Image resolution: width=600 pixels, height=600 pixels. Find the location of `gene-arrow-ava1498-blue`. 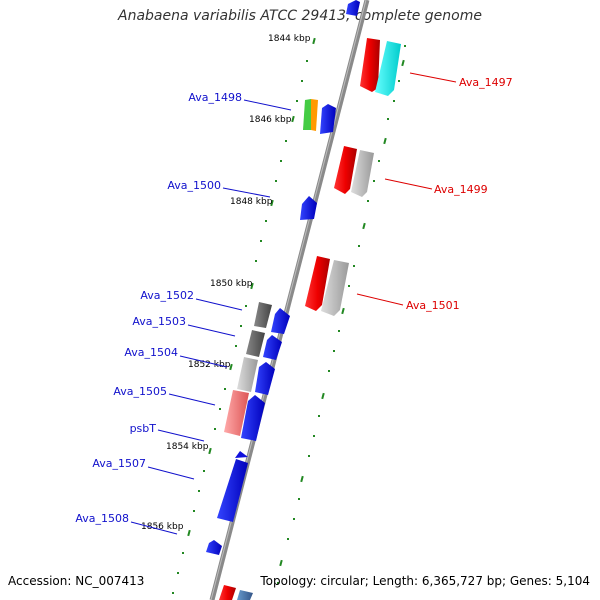

gene-arrow-ava1498-blue is located at coordinates (328, 119).